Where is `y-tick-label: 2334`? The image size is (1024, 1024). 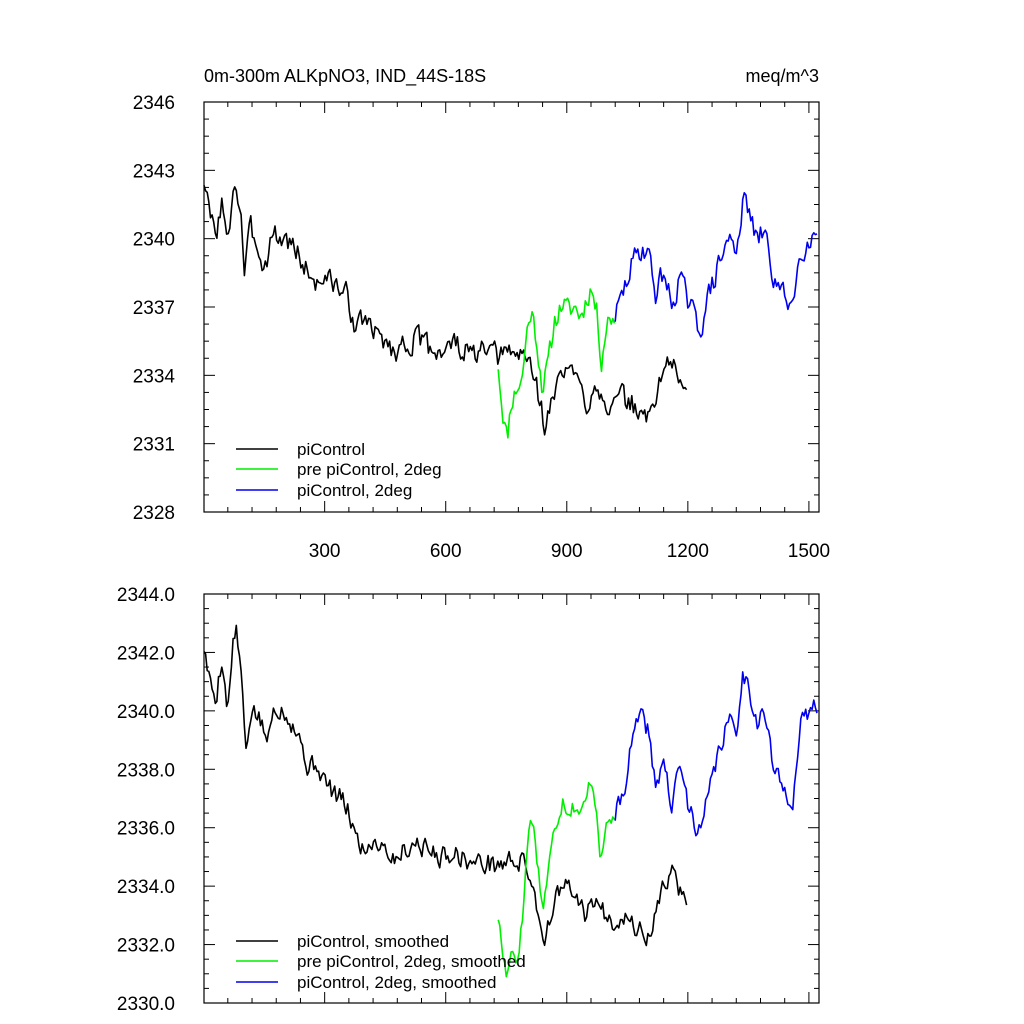
y-tick-label: 2334 is located at coordinates (154, 376).